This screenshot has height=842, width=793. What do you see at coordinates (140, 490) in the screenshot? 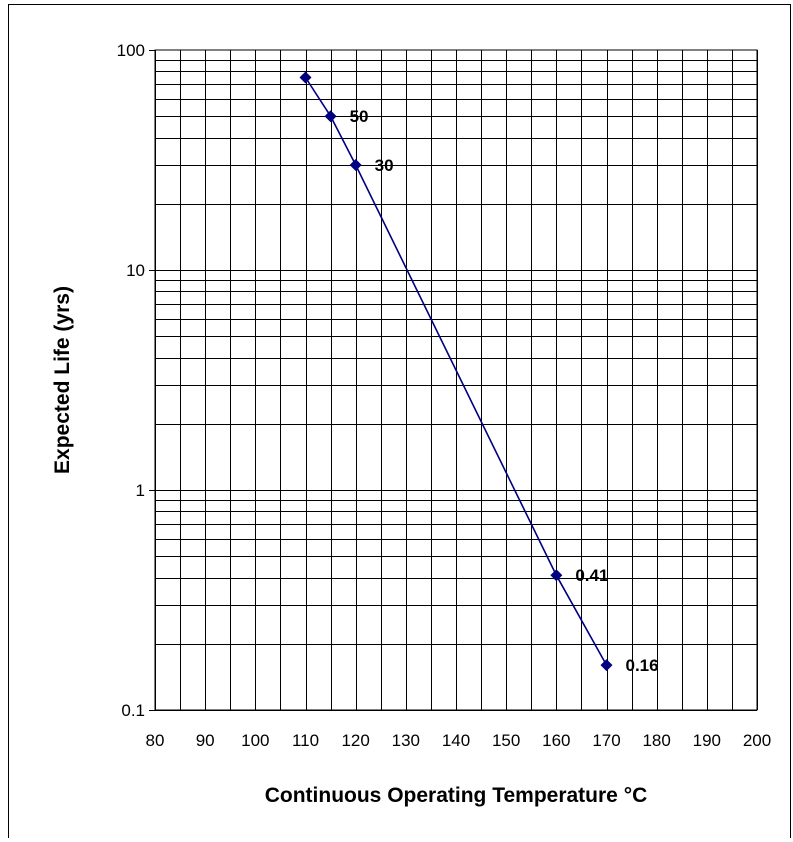
I see `y-tick-label: 1` at bounding box center [140, 490].